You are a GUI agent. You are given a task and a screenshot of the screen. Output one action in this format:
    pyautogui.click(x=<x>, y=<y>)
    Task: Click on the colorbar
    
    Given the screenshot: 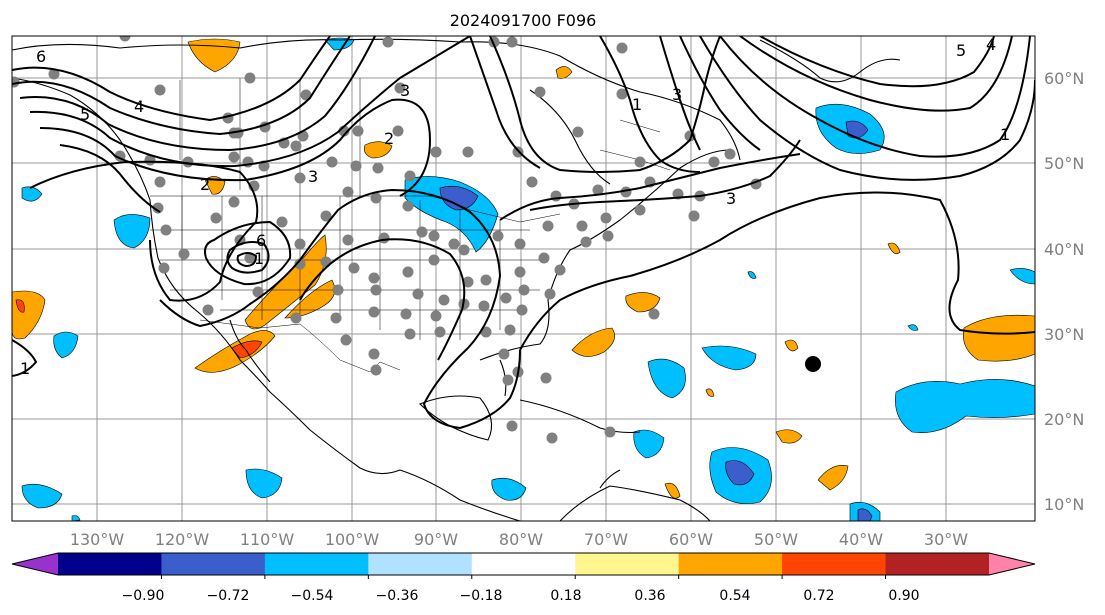 What is the action you would take?
    pyautogui.click(x=523, y=565)
    